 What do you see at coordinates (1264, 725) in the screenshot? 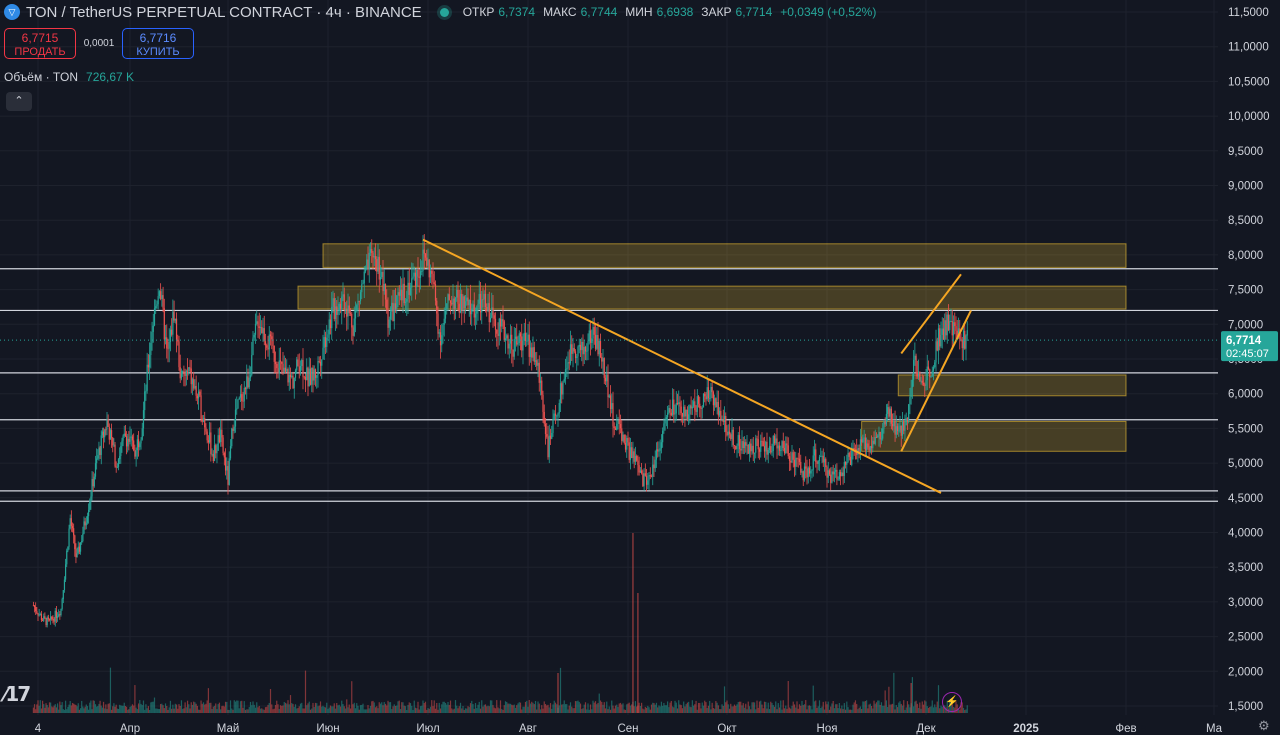
I see `gear-icon: ⚙` at bounding box center [1264, 725].